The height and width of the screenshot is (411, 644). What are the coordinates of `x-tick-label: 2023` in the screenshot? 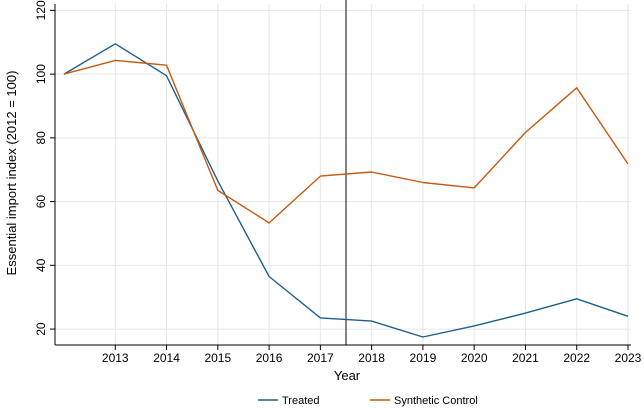 It's located at (628, 358).